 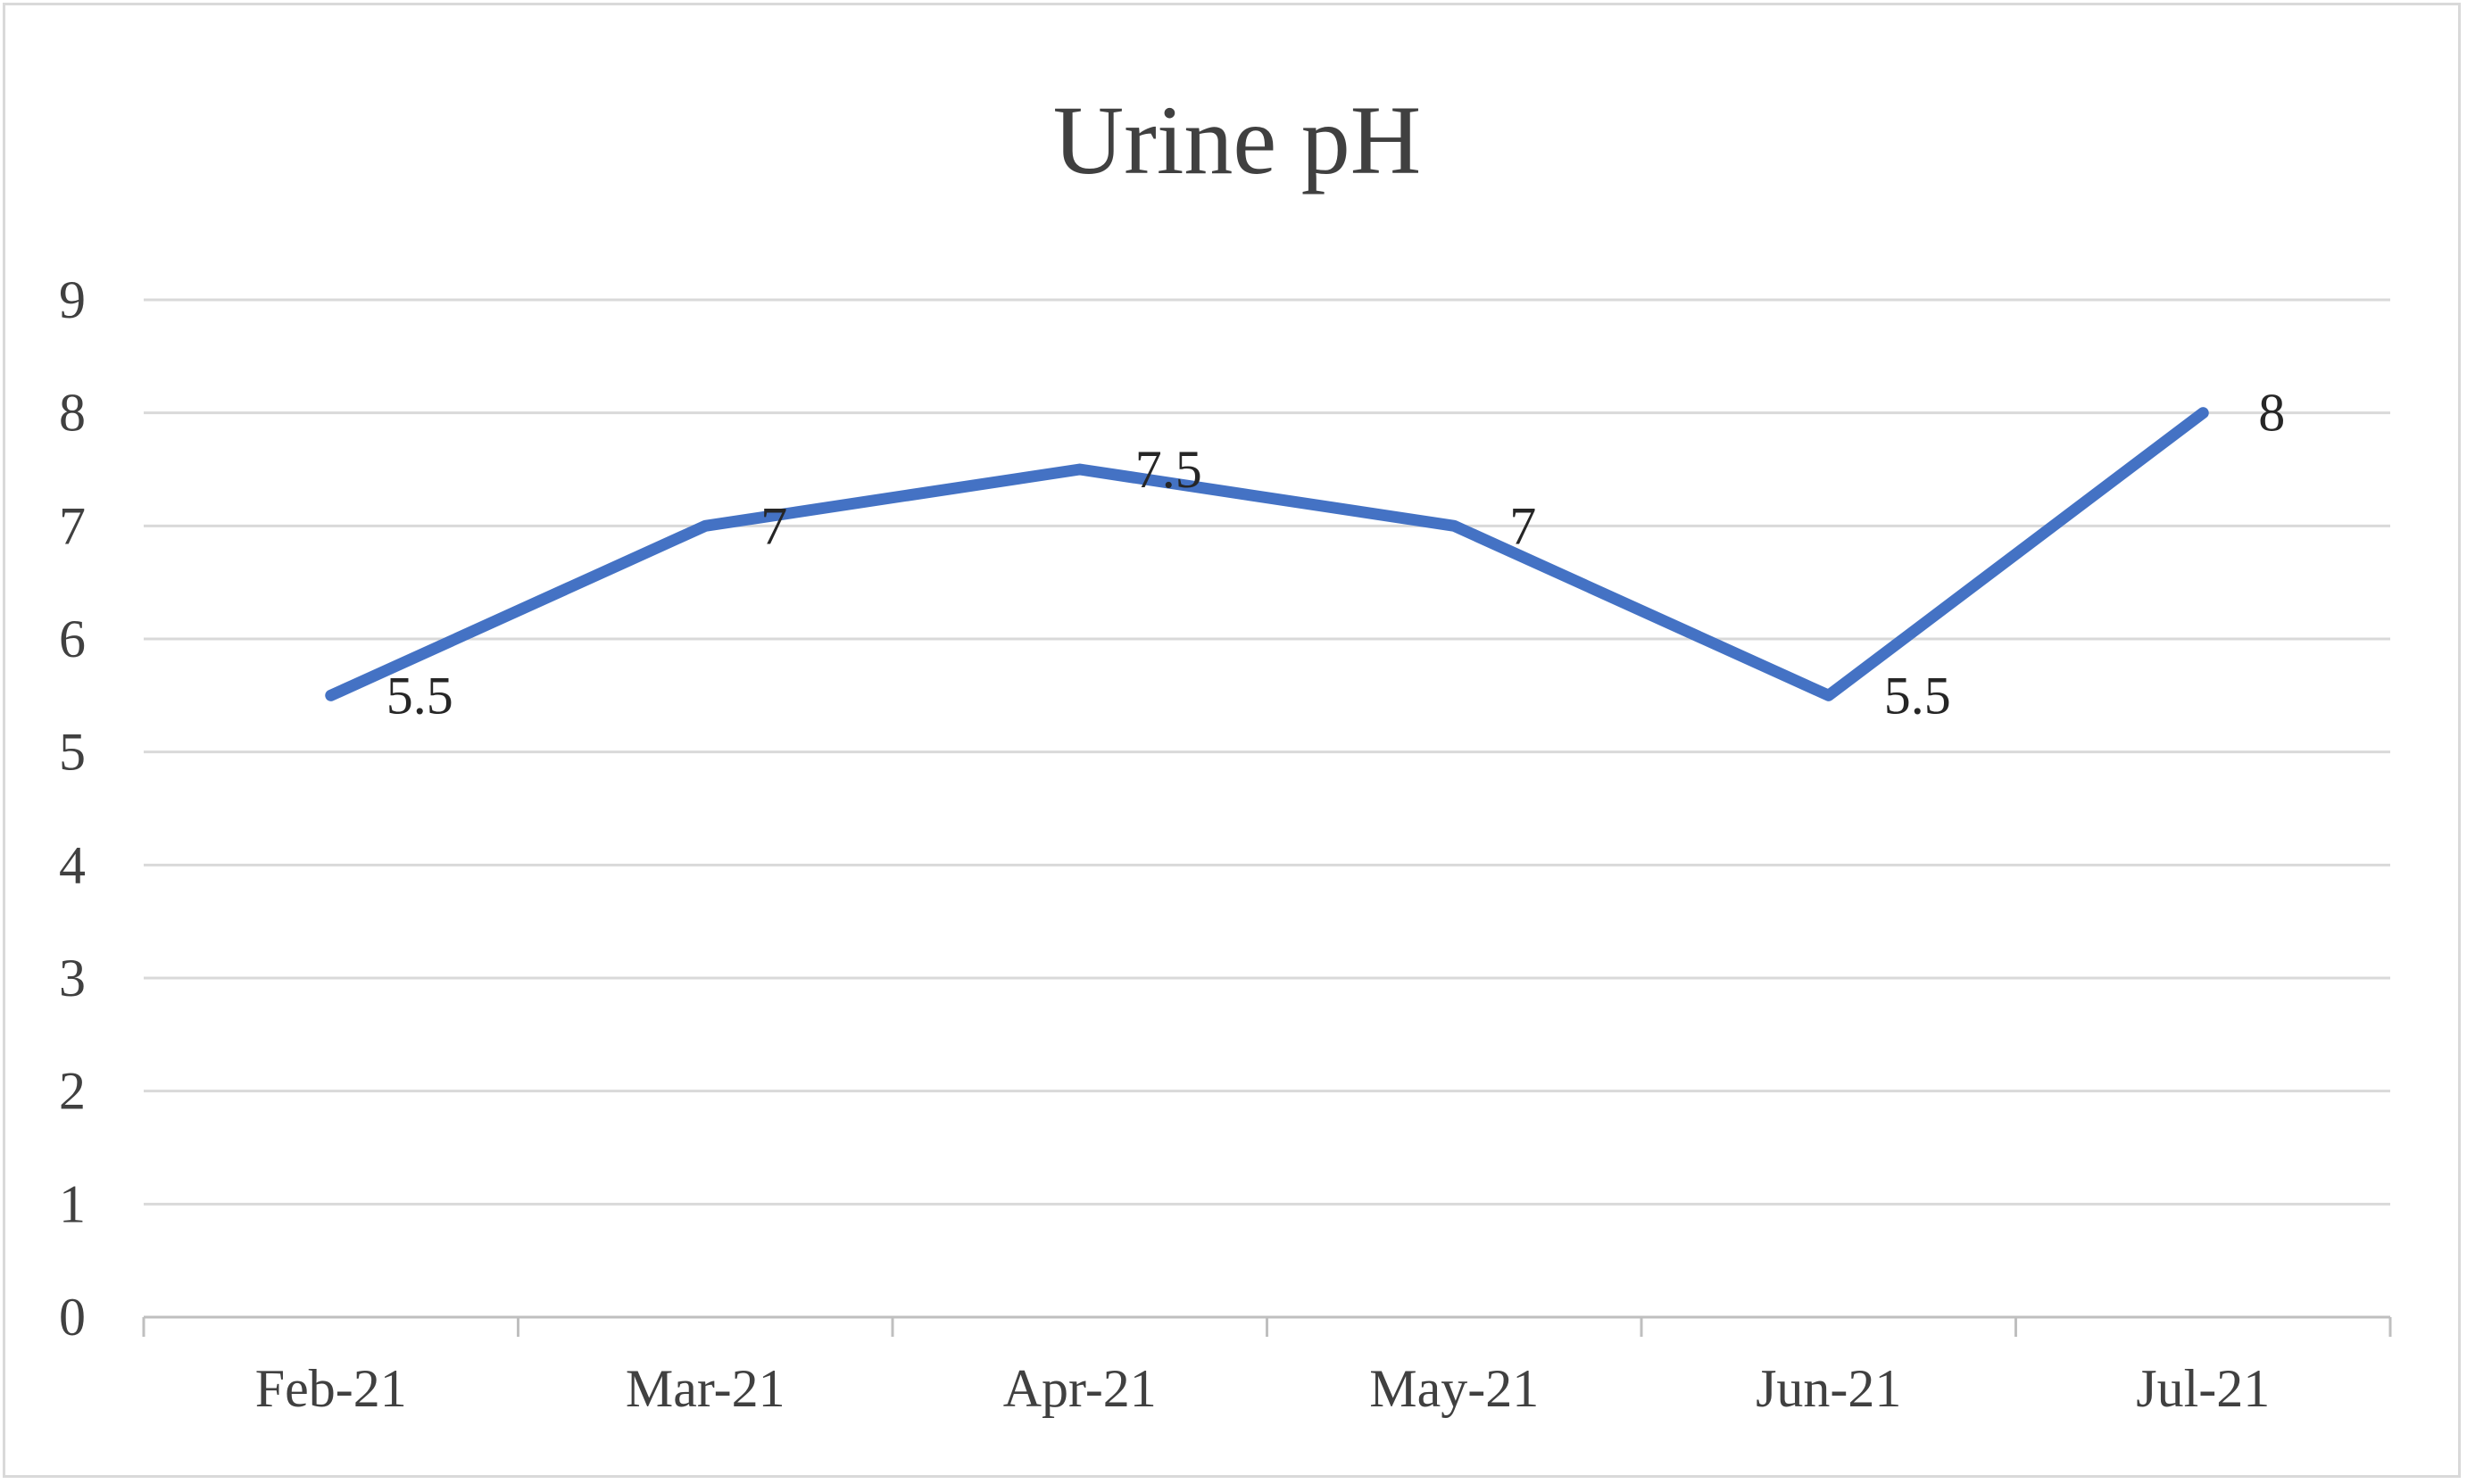 I want to click on data-label: 8, so click(x=2271, y=413).